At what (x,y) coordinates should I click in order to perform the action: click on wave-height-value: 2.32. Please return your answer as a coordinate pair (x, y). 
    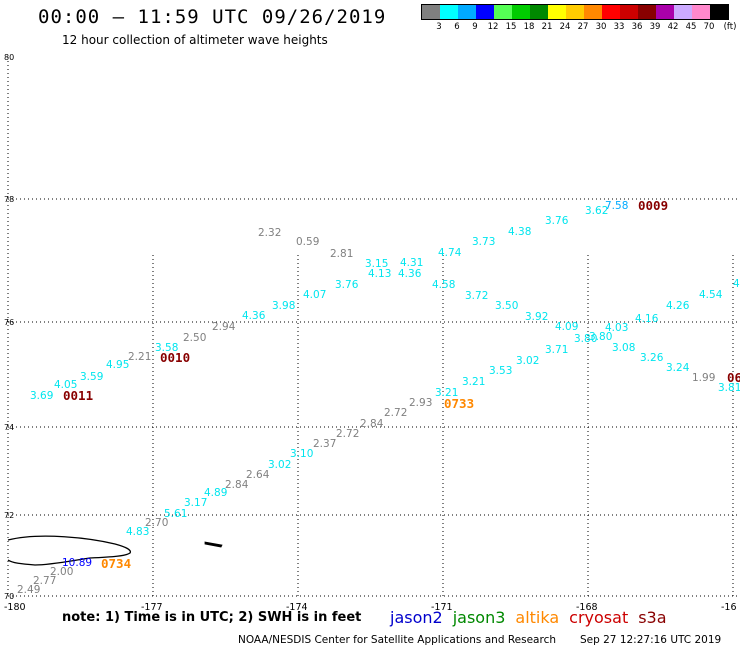
    Looking at the image, I should click on (269, 233).